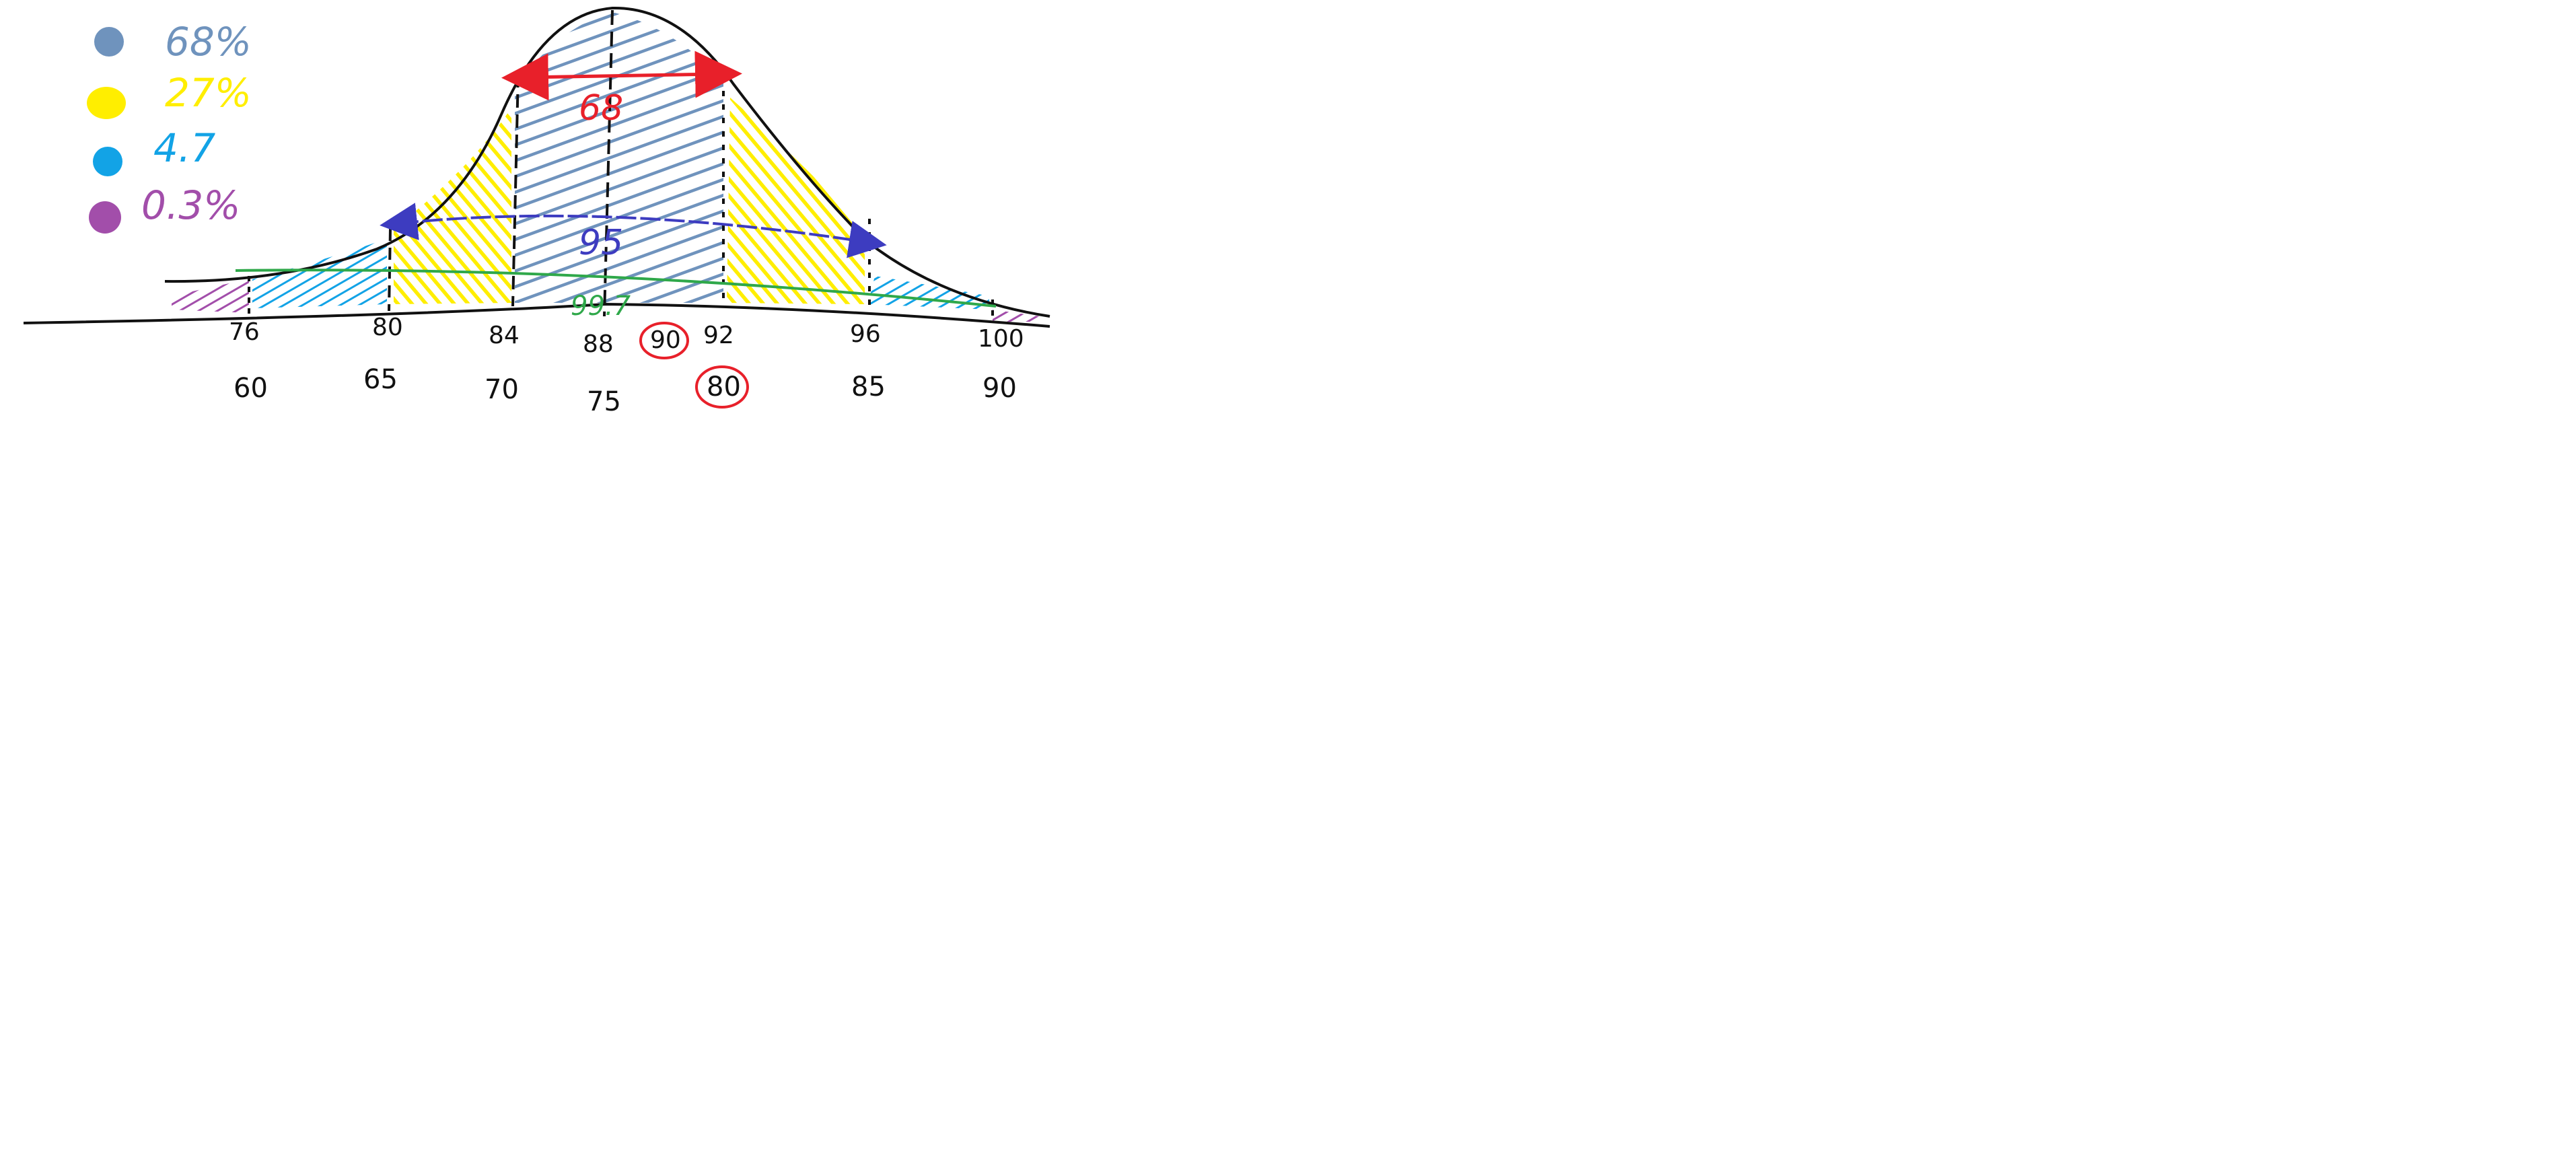  I want to click on tick-80: 80, so click(387, 327).